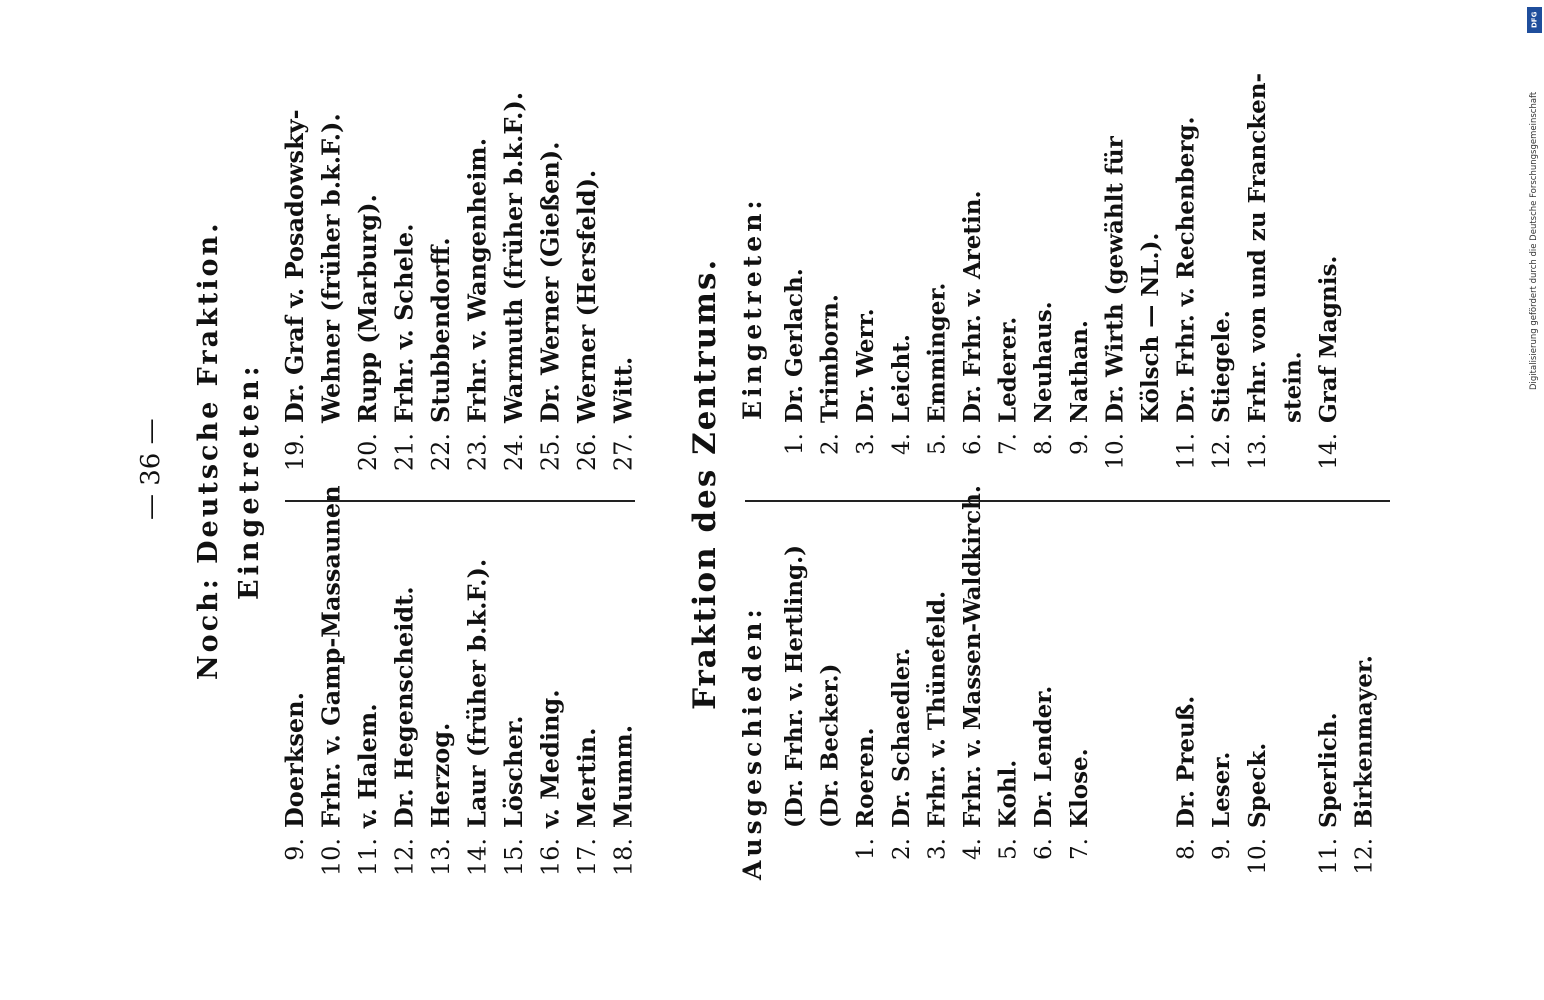  Describe the element at coordinates (294, 760) in the screenshot. I see `list-item-name: Doerksen.` at that location.